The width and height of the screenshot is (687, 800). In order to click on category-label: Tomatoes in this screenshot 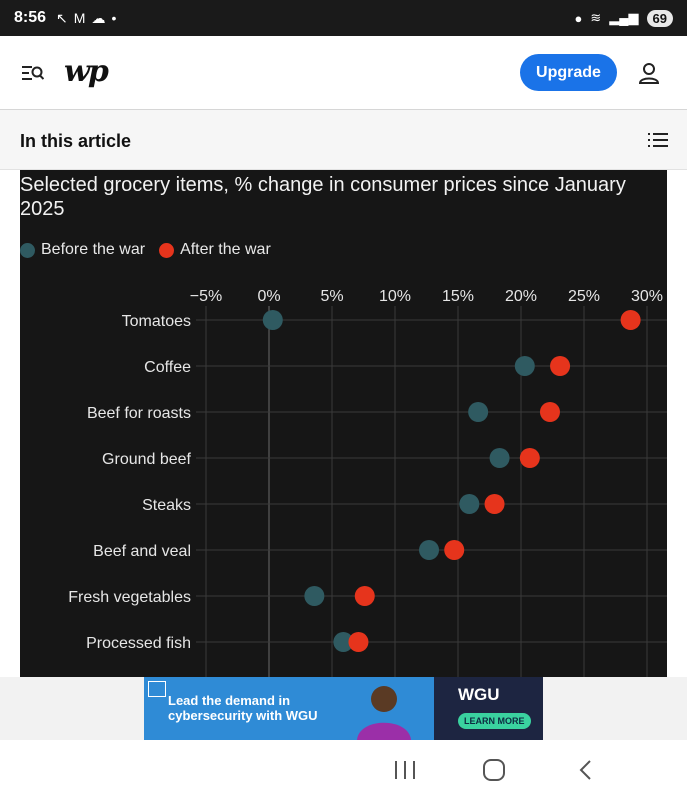, I will do `click(156, 321)`.